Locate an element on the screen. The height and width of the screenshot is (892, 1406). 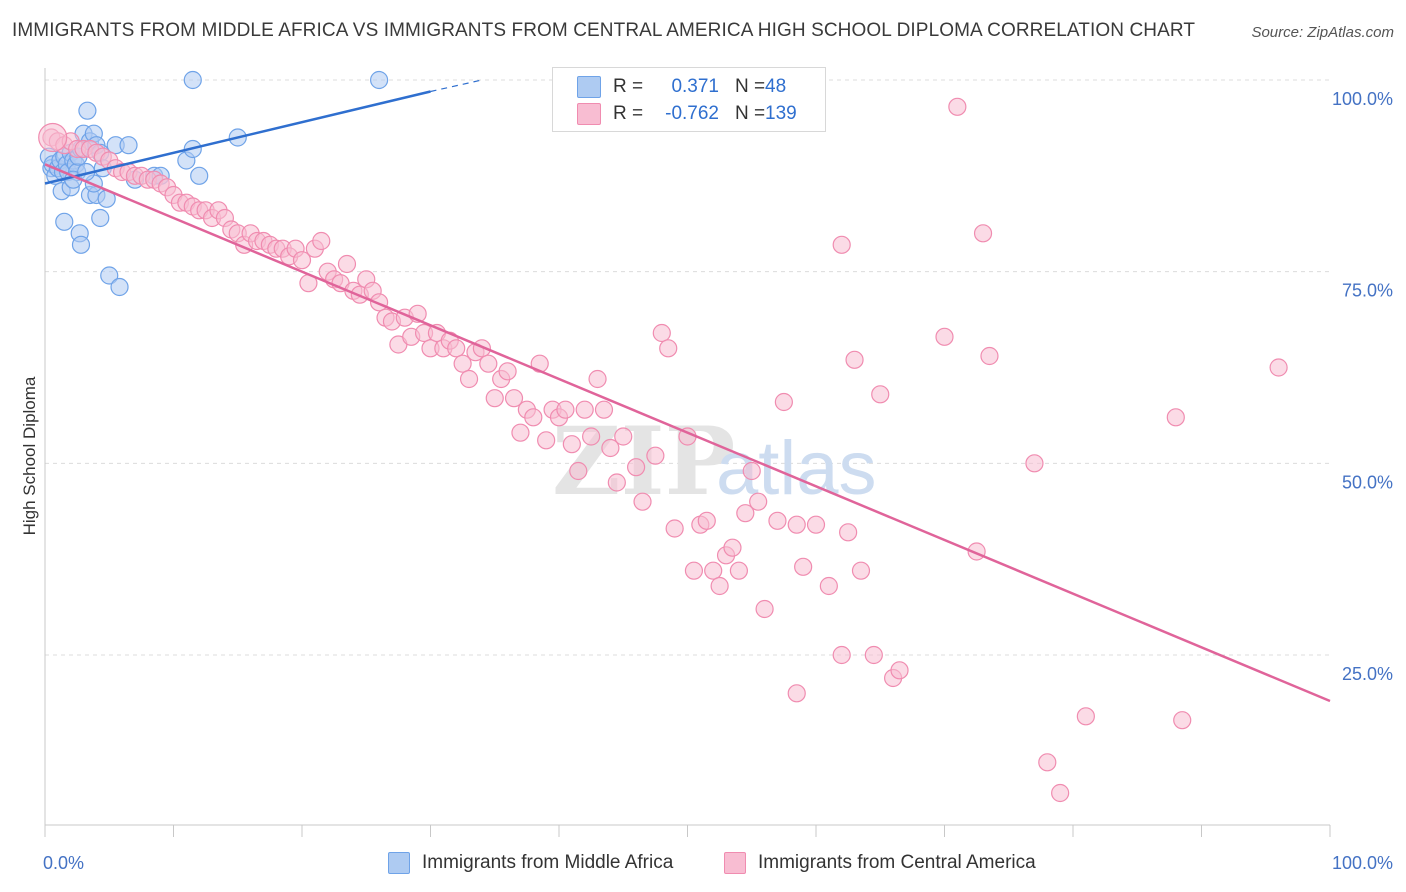
x-tick-label: 100.0% is located at coordinates (1362, 863).